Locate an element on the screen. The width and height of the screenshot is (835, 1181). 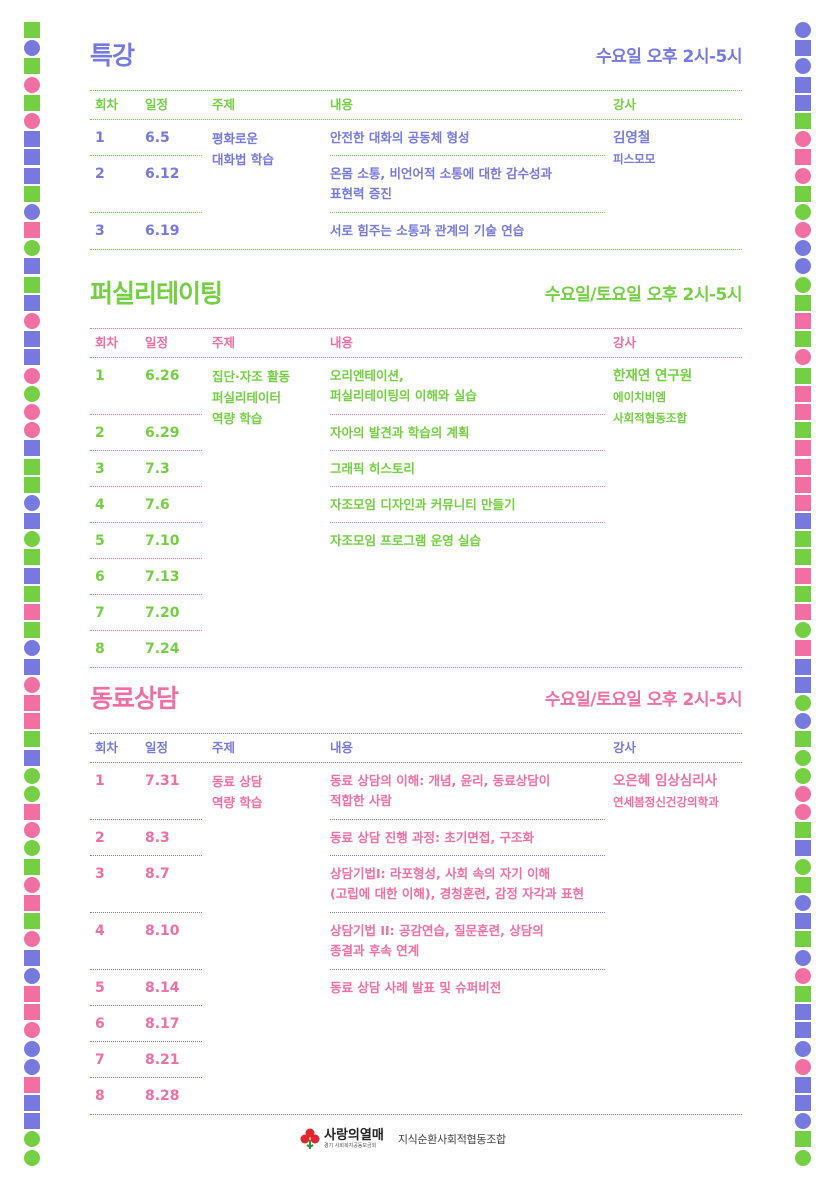
session-content: 서로 힘주는 소통과 관계의 기술 연습 is located at coordinates (427, 231).